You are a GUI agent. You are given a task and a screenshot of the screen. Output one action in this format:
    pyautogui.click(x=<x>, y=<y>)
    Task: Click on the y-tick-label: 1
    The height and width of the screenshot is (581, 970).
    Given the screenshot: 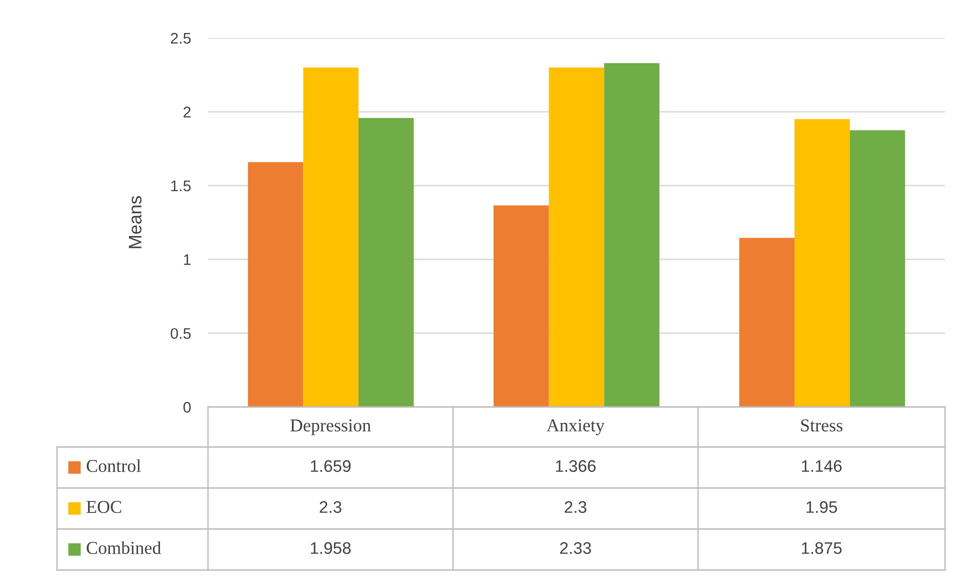 What is the action you would take?
    pyautogui.click(x=187, y=259)
    